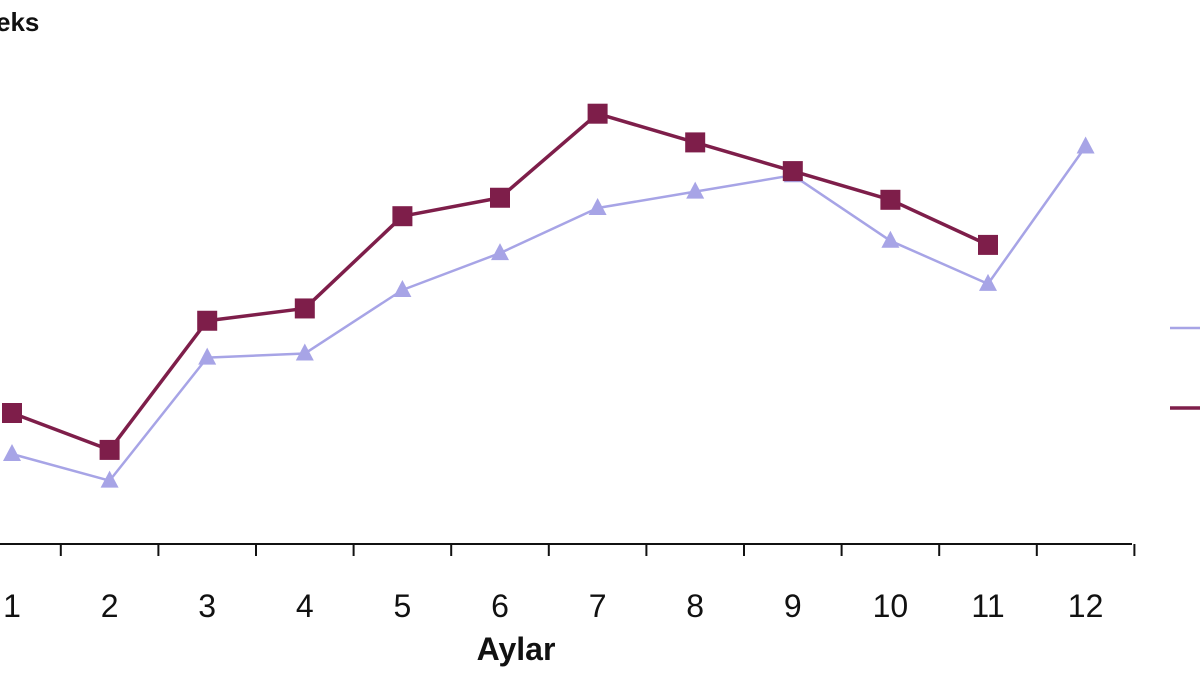 The width and height of the screenshot is (1200, 675). I want to click on x-axis-ticks, so click(597, 550).